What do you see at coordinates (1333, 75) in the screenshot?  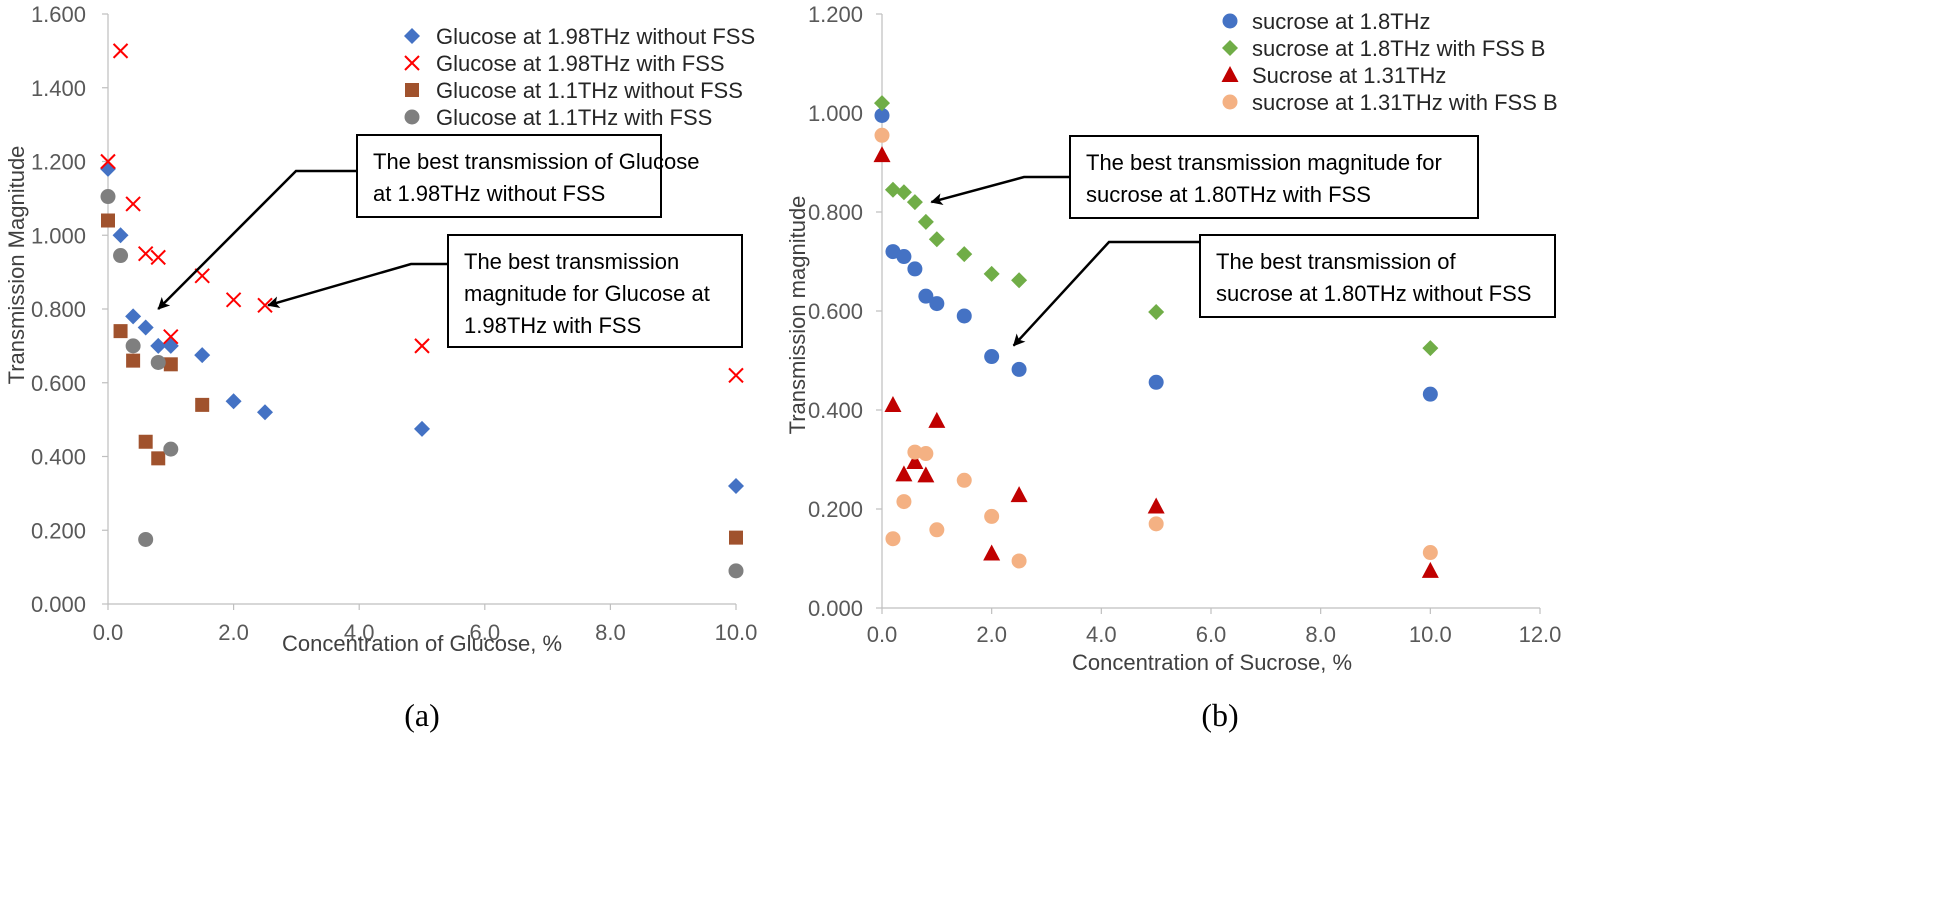 I see `legend-entry: Sucrose at 1.31THz` at bounding box center [1333, 75].